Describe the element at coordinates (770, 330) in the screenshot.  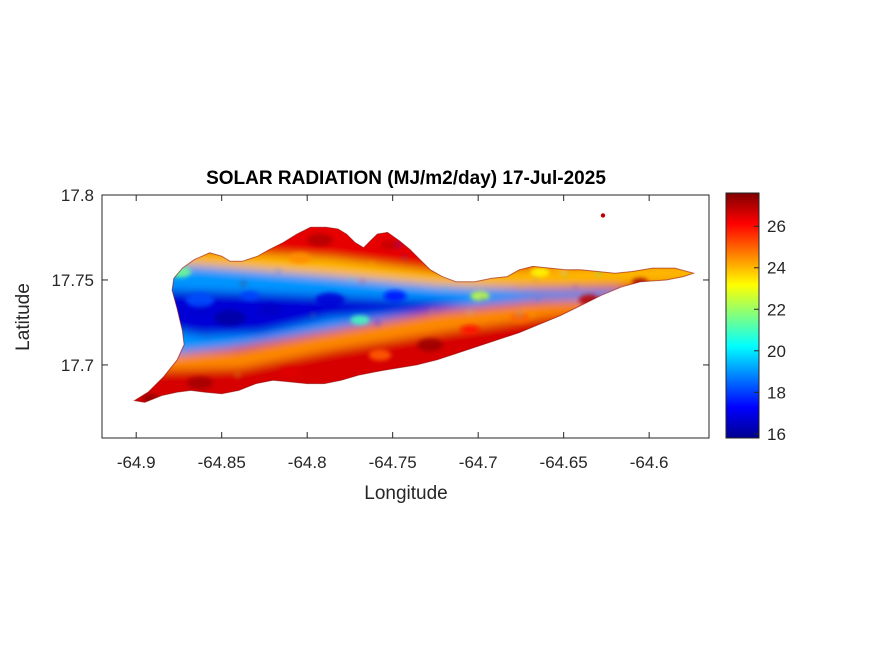
I see `colorbar-ticks: 16 18 20 22 24 26` at that location.